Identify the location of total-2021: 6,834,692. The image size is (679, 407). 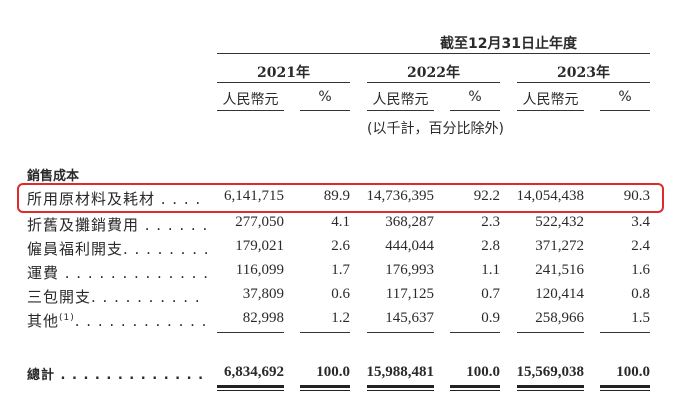
(254, 372).